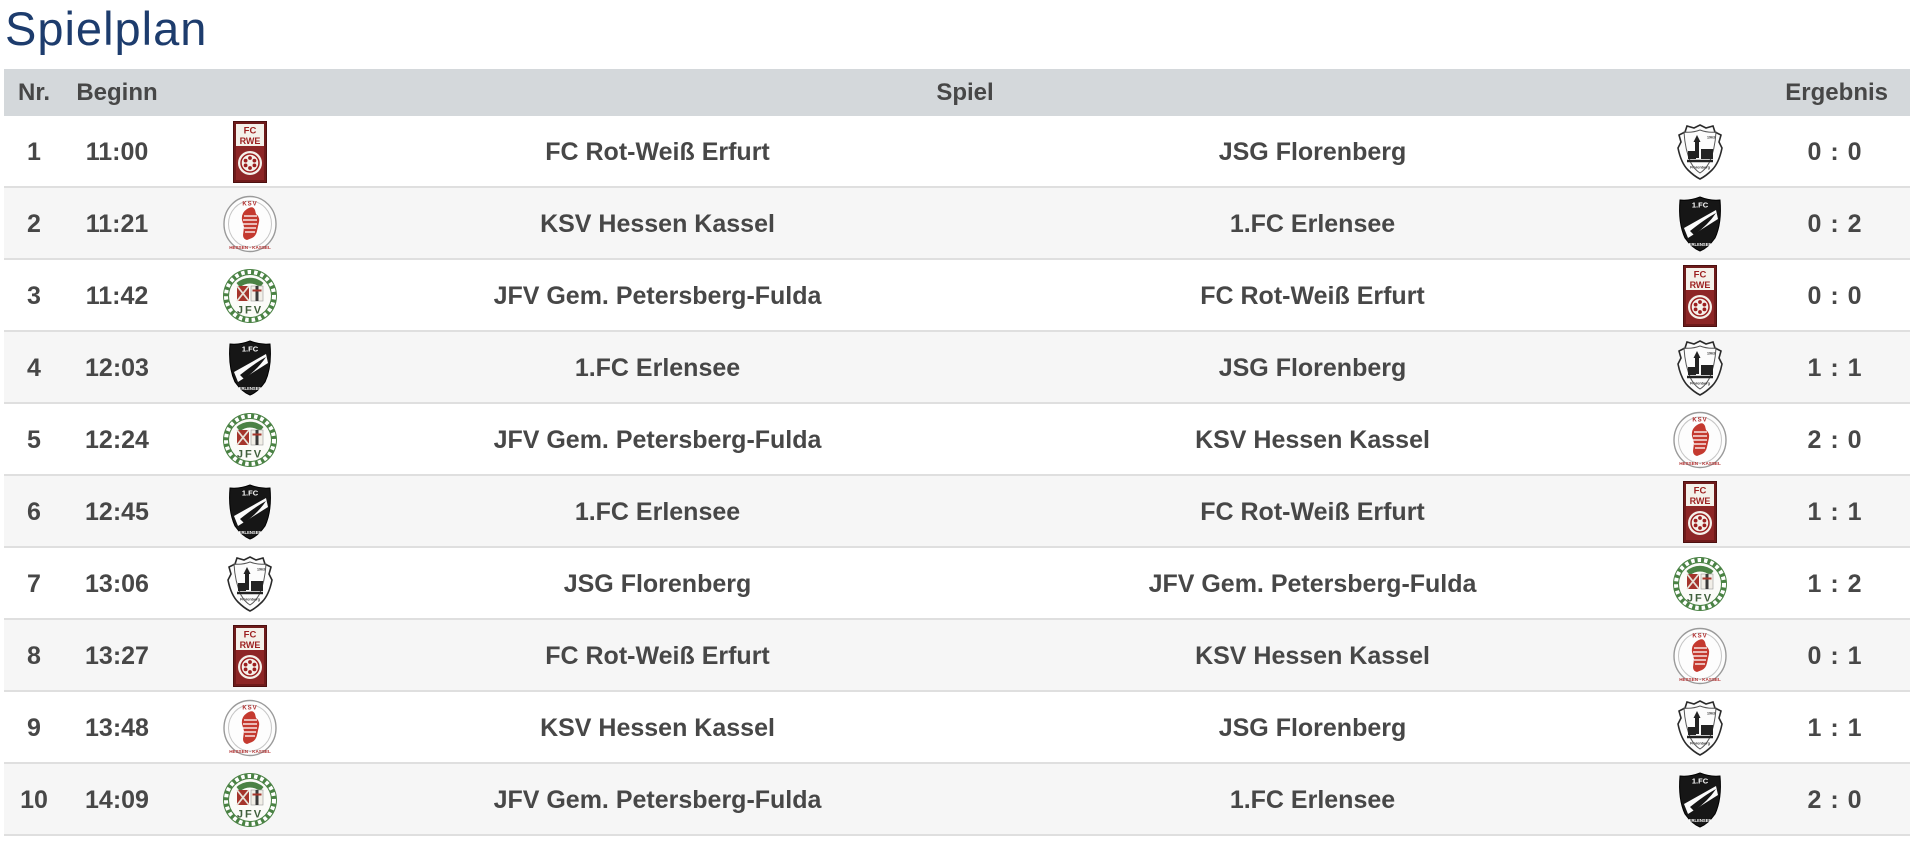 The image size is (1920, 855). Describe the element at coordinates (1835, 295) in the screenshot. I see `match-score: 0` at that location.